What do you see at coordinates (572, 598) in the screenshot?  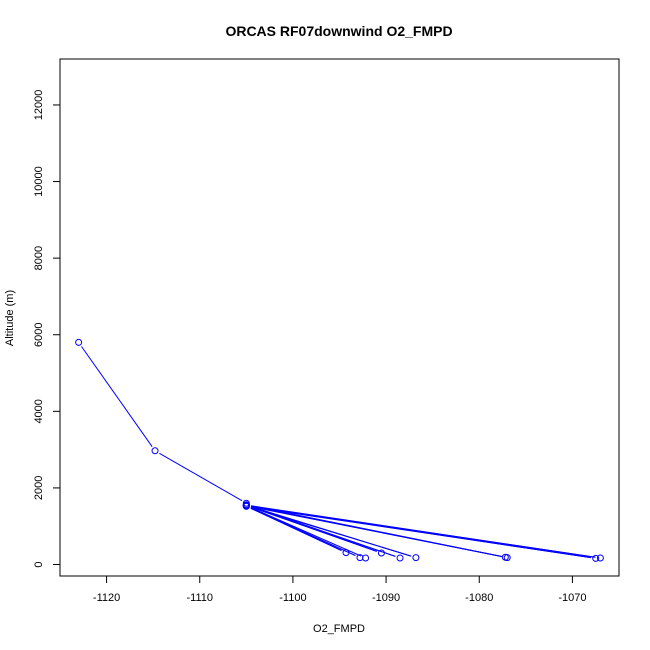 I see `x-tick-label: -1070` at bounding box center [572, 598].